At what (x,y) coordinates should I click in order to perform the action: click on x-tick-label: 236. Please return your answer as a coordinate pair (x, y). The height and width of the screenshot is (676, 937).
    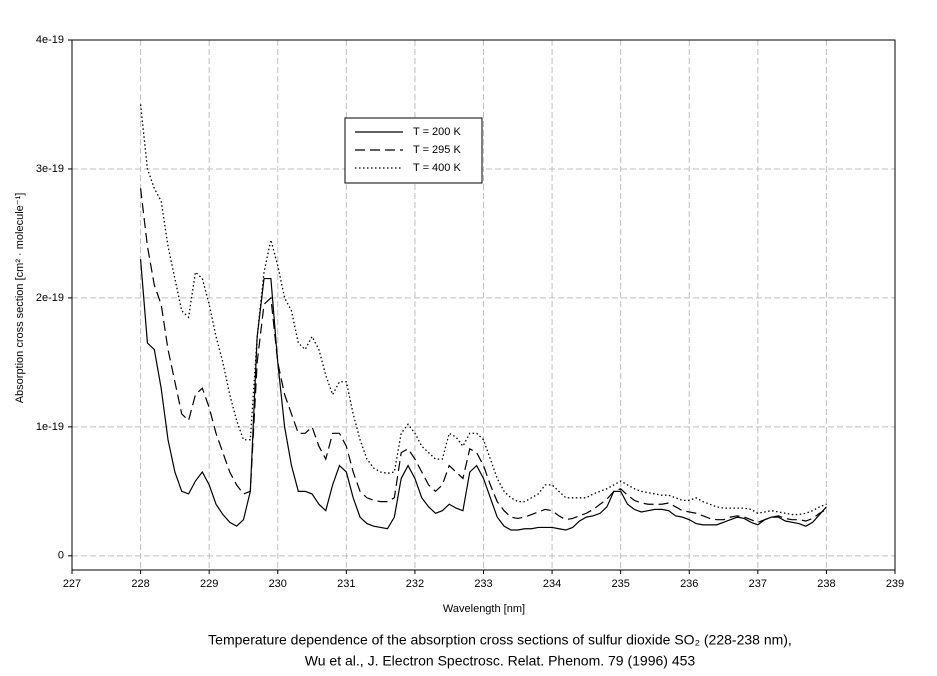
    Looking at the image, I should click on (689, 584).